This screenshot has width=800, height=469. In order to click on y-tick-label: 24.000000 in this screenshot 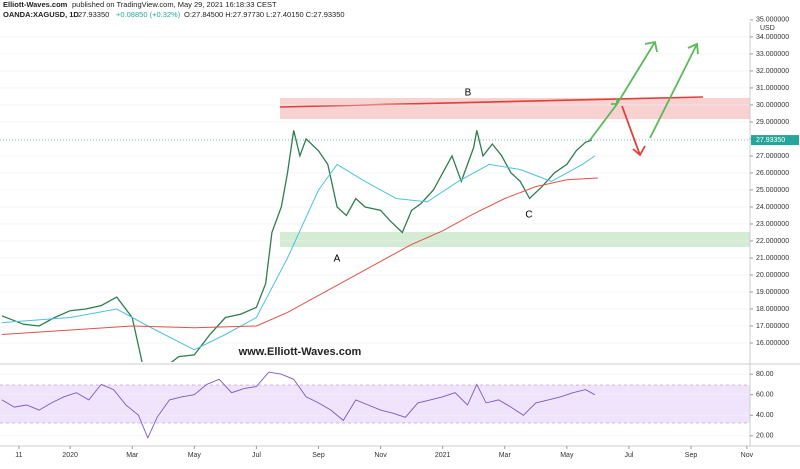, I will do `click(772, 207)`.